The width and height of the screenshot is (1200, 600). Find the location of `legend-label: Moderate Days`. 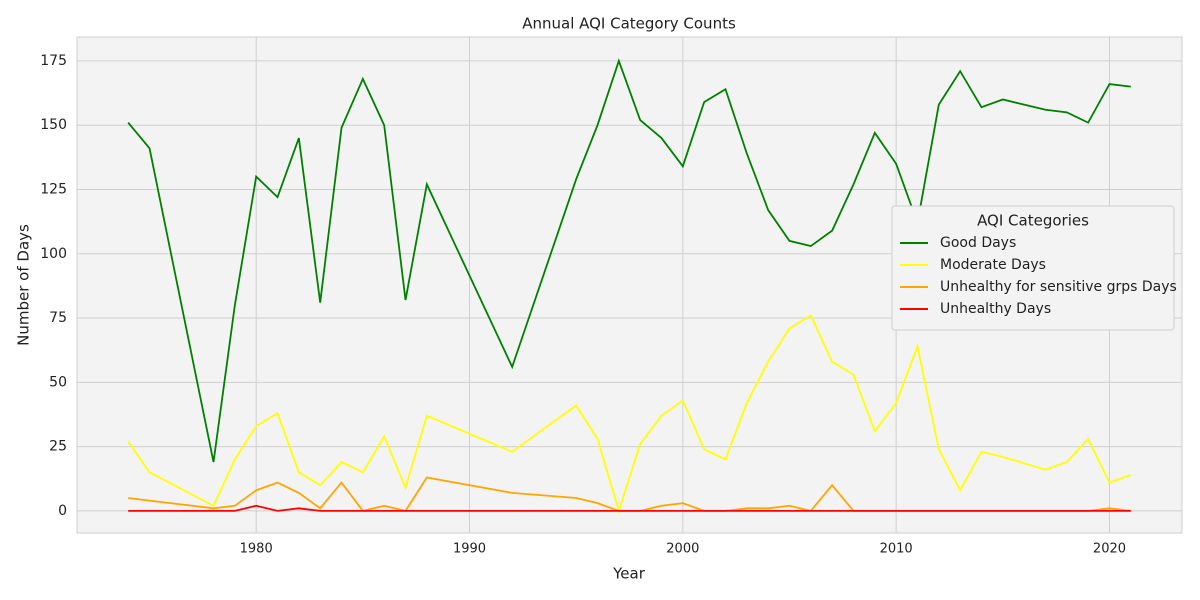

legend-label: Moderate Days is located at coordinates (993, 265).